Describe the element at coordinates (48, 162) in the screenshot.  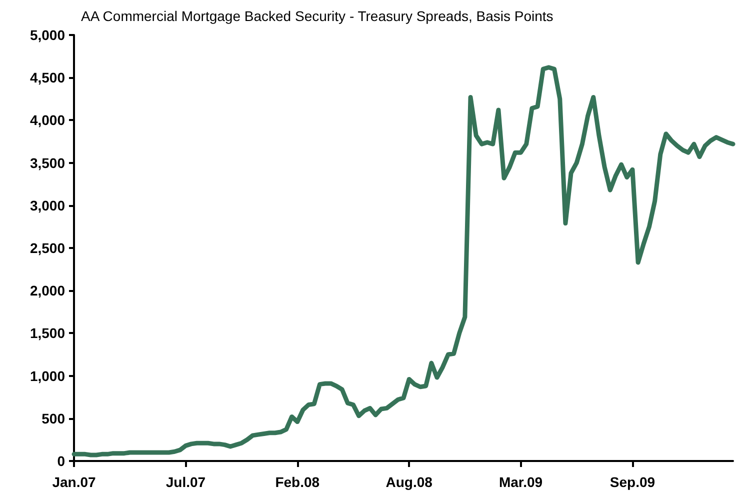
I see `y-tick-label: 3,500` at that location.